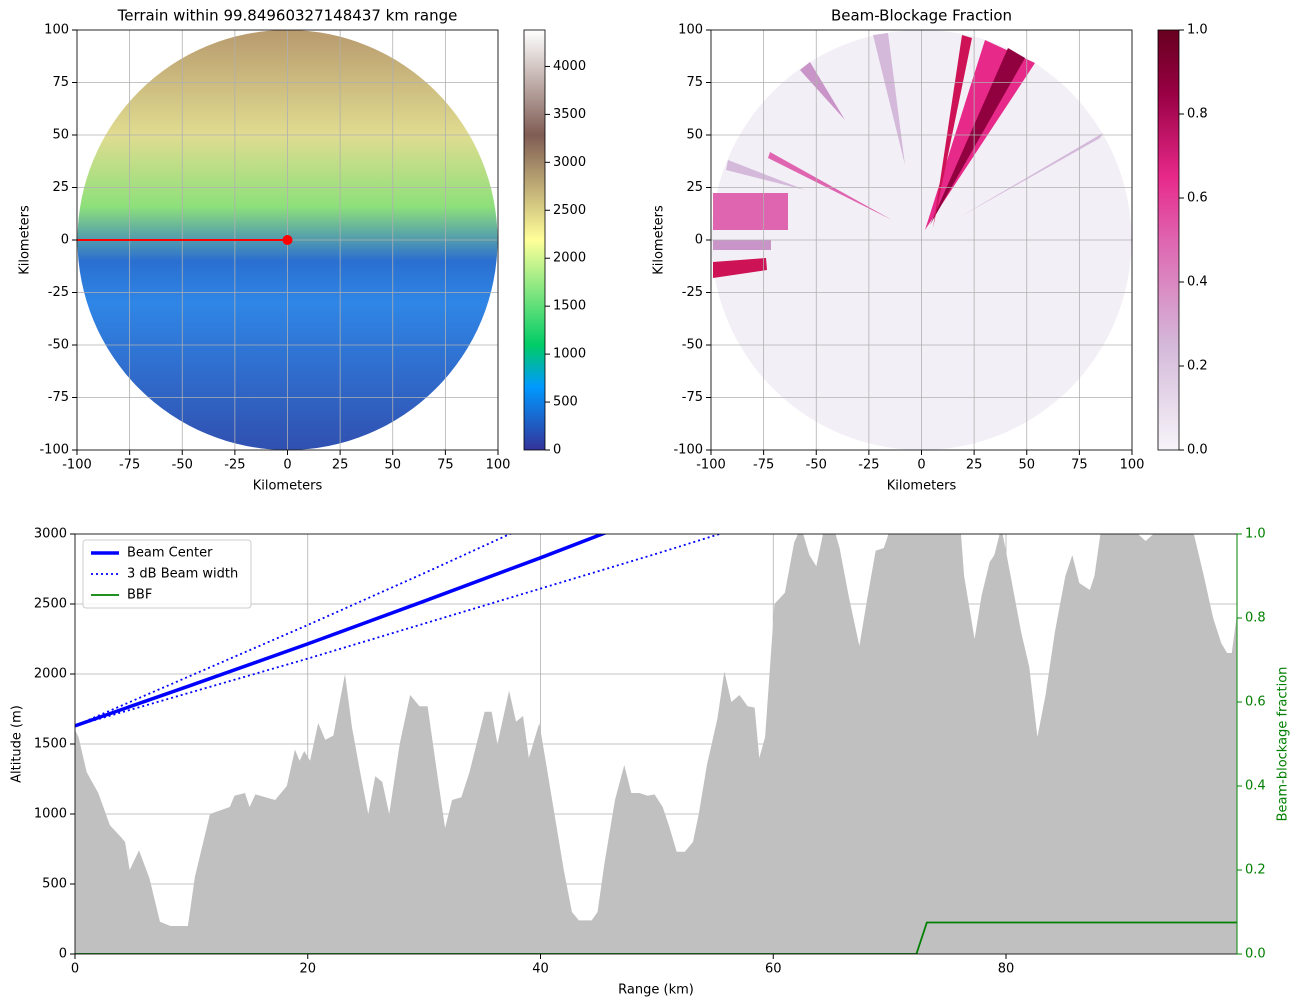 The image size is (1298, 1007). Describe the element at coordinates (1255, 870) in the screenshot. I see `y2-tick-label: 0.2` at that location.